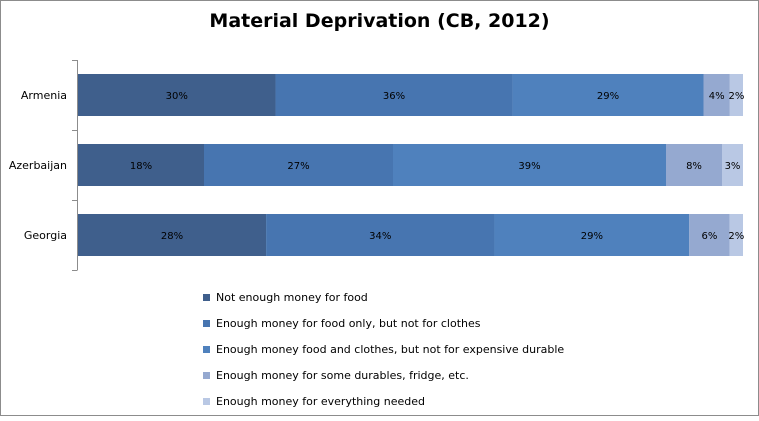 This screenshot has height=421, width=759. I want to click on data-label: 27%, so click(298, 166).